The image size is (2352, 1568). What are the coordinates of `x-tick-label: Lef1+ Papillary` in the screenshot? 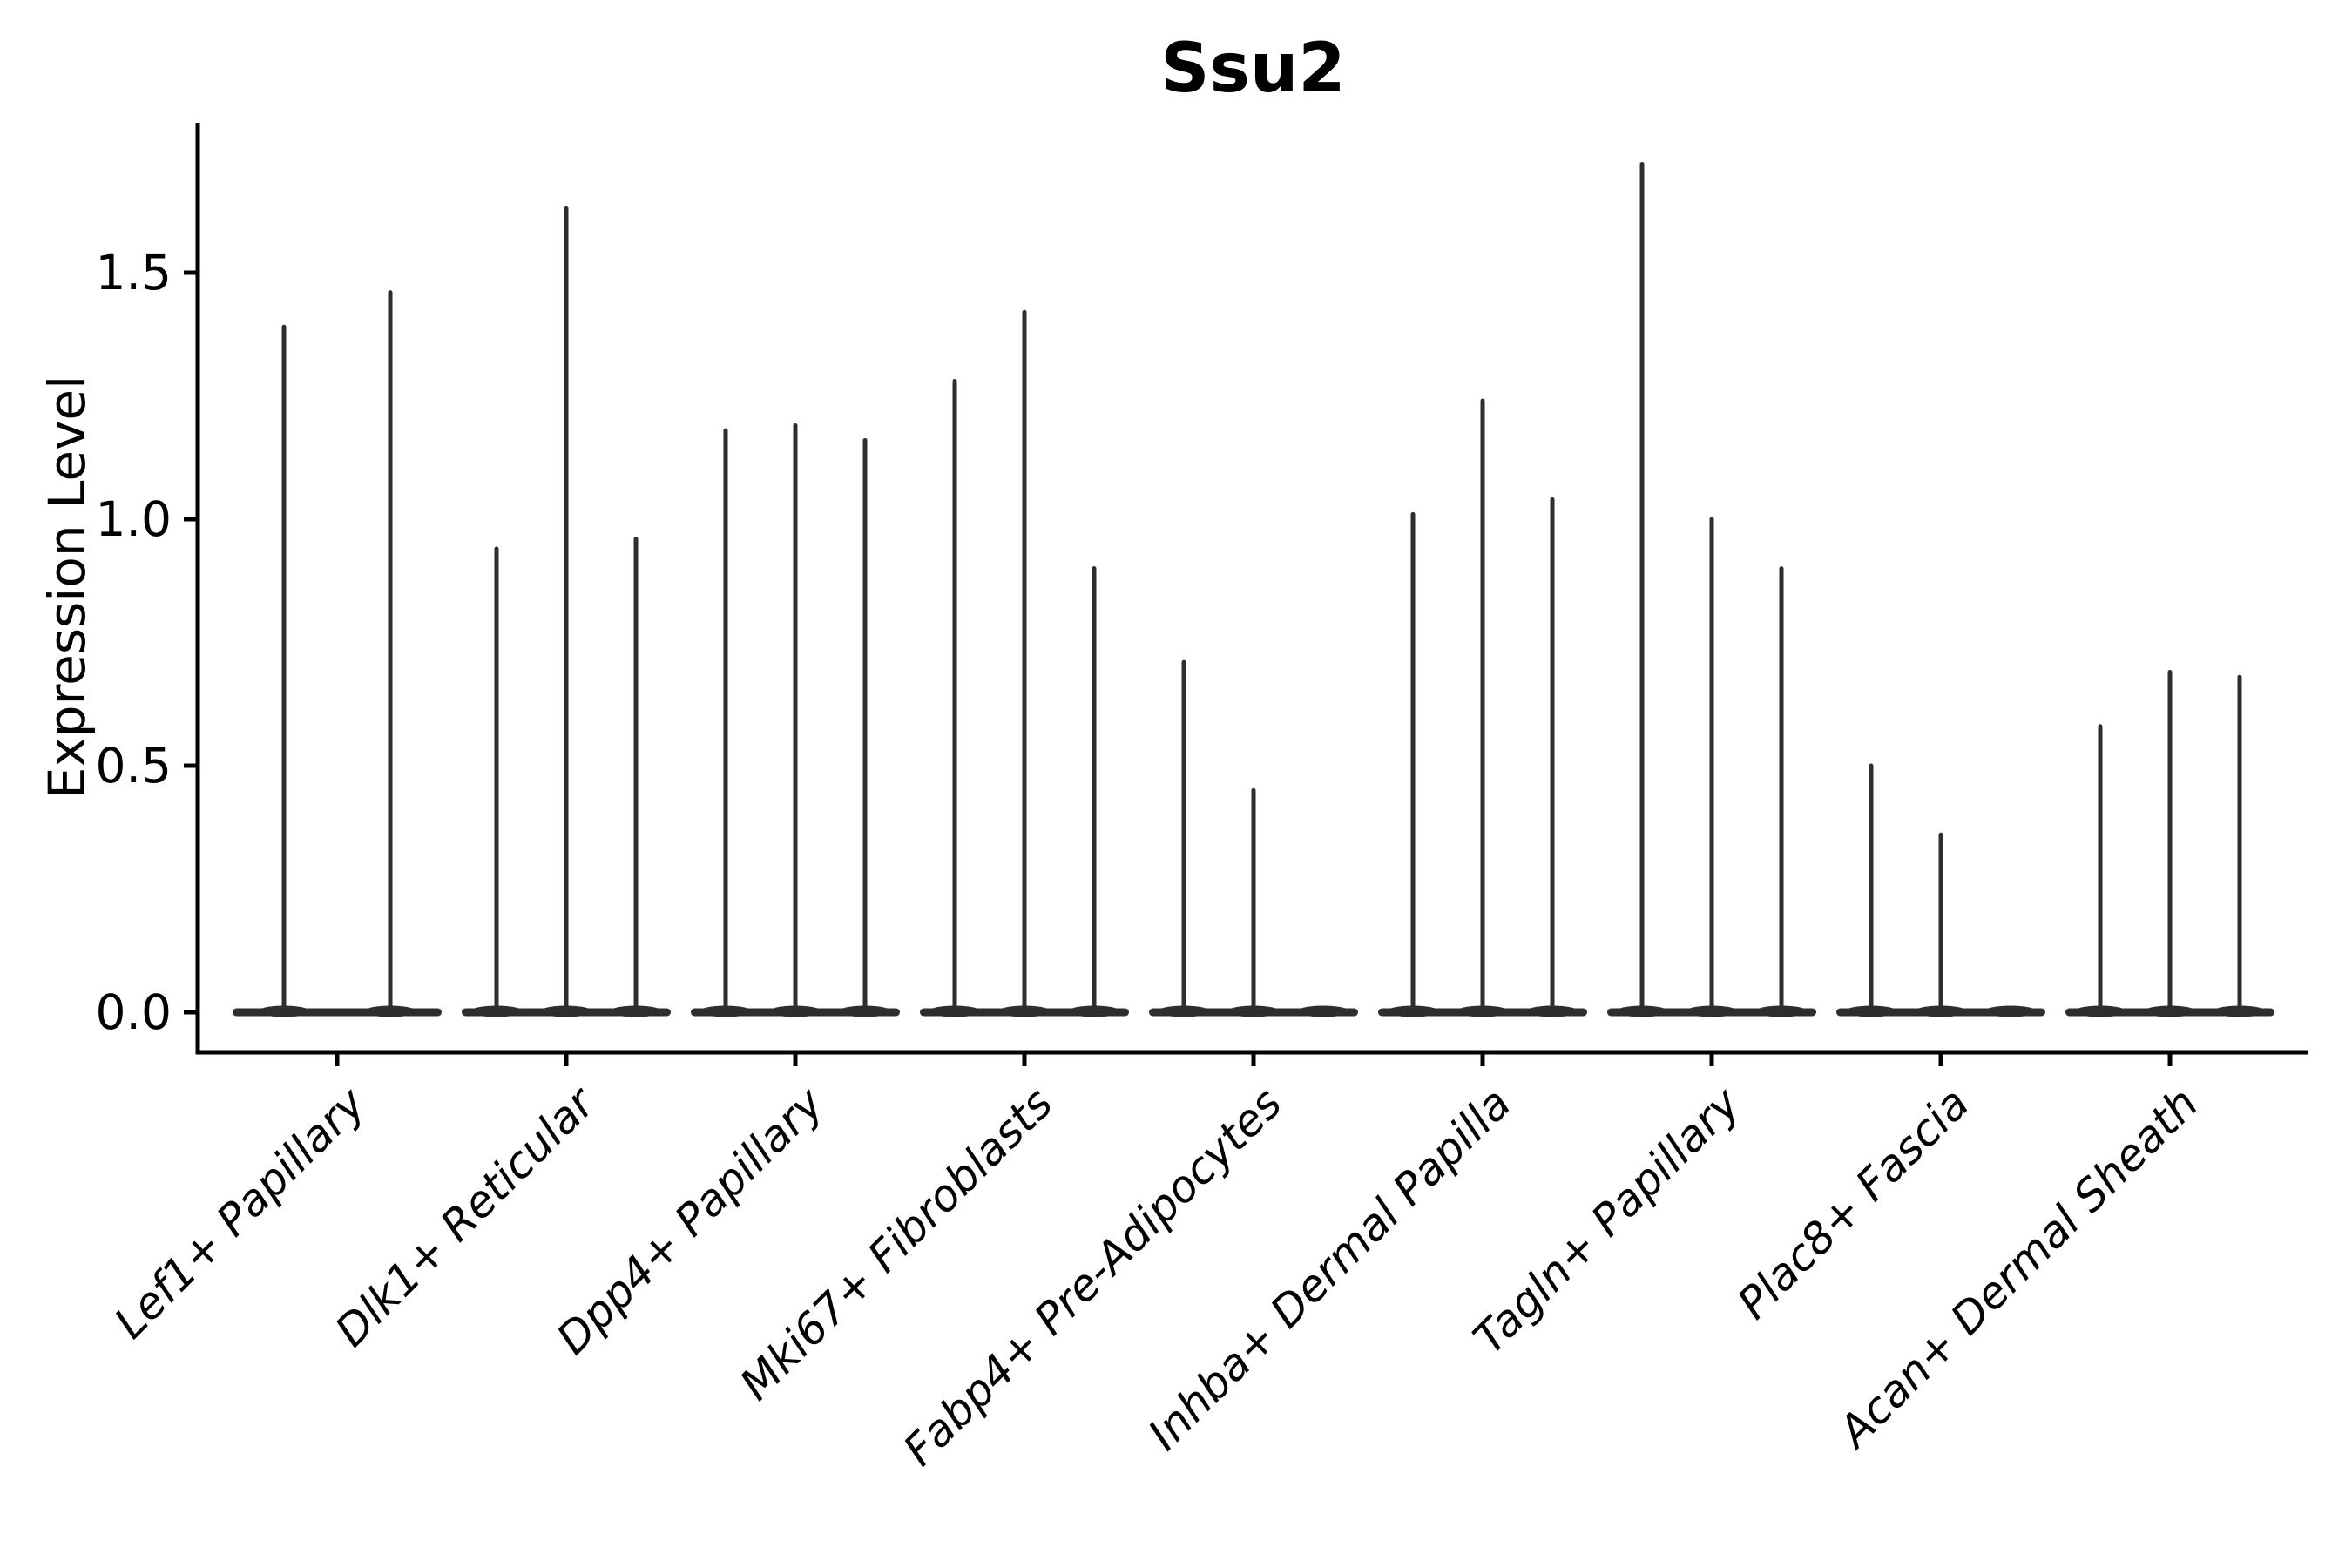 It's located at (240, 1212).